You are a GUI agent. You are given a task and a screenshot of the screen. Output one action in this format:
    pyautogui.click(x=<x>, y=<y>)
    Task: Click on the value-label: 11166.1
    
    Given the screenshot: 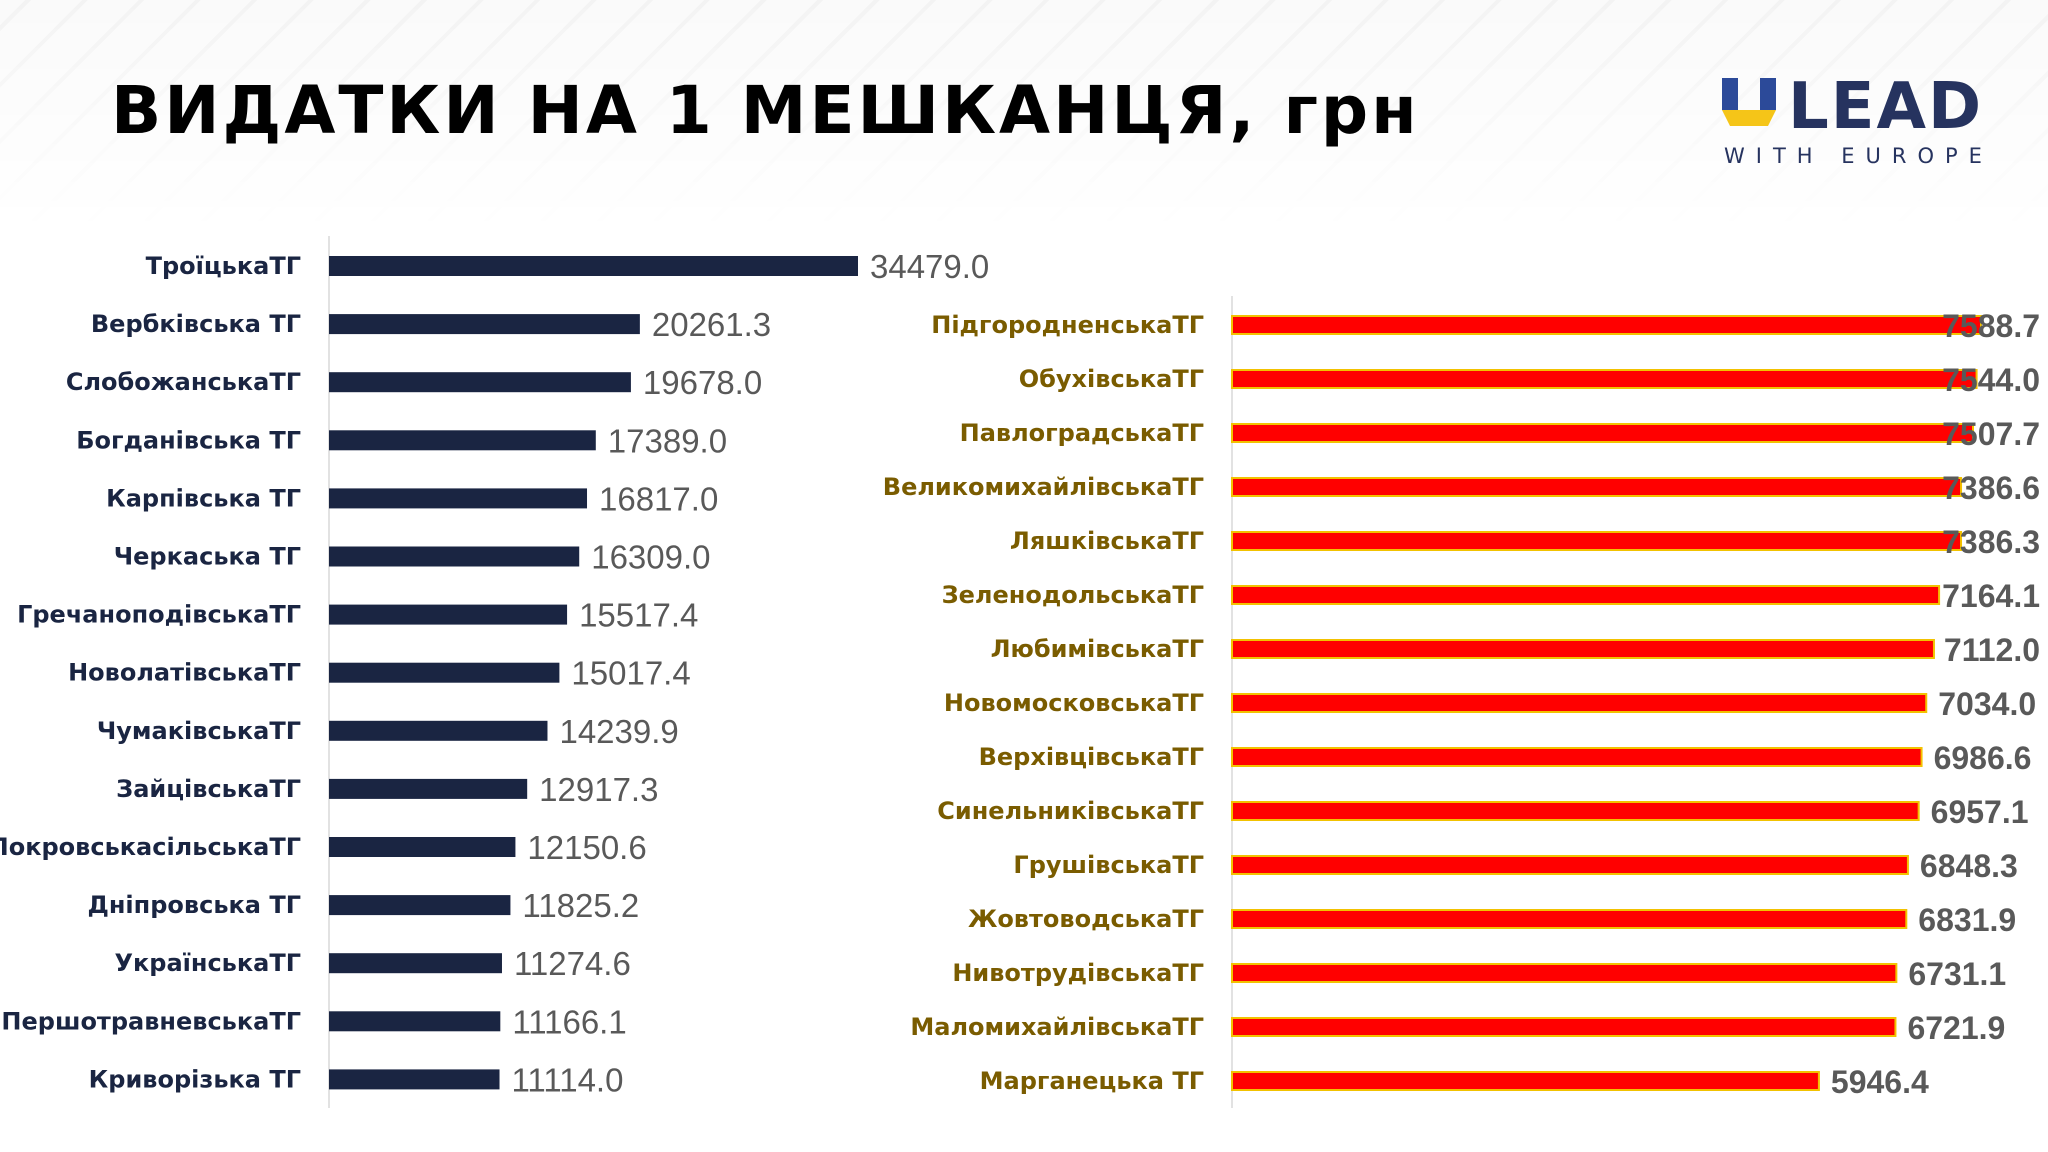 What is the action you would take?
    pyautogui.click(x=569, y=1021)
    